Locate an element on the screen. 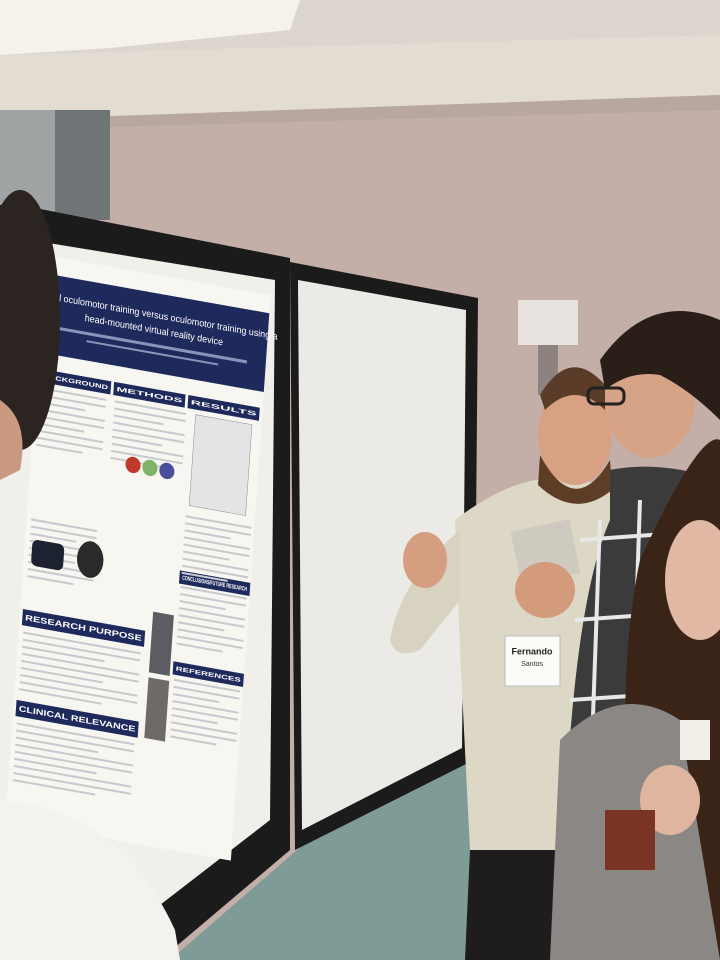 This screenshot has width=720, height=960. person-hair is located at coordinates (30, 320).